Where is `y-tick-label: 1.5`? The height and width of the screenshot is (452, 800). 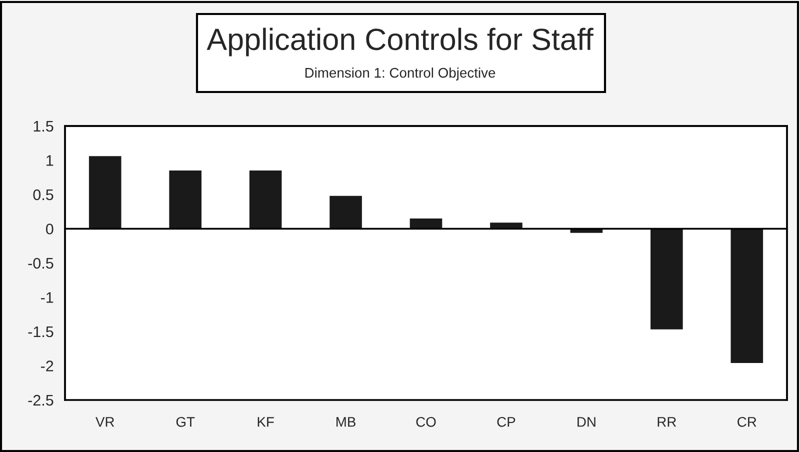
y-tick-label: 1.5 is located at coordinates (44, 126).